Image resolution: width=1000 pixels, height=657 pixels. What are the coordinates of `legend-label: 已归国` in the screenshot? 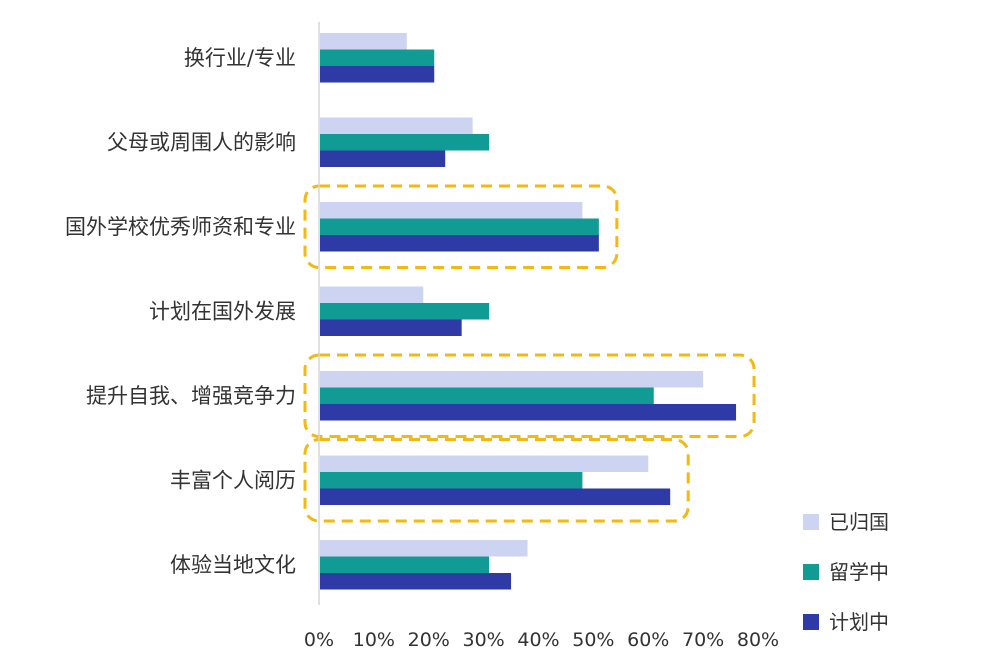 It's located at (859, 522).